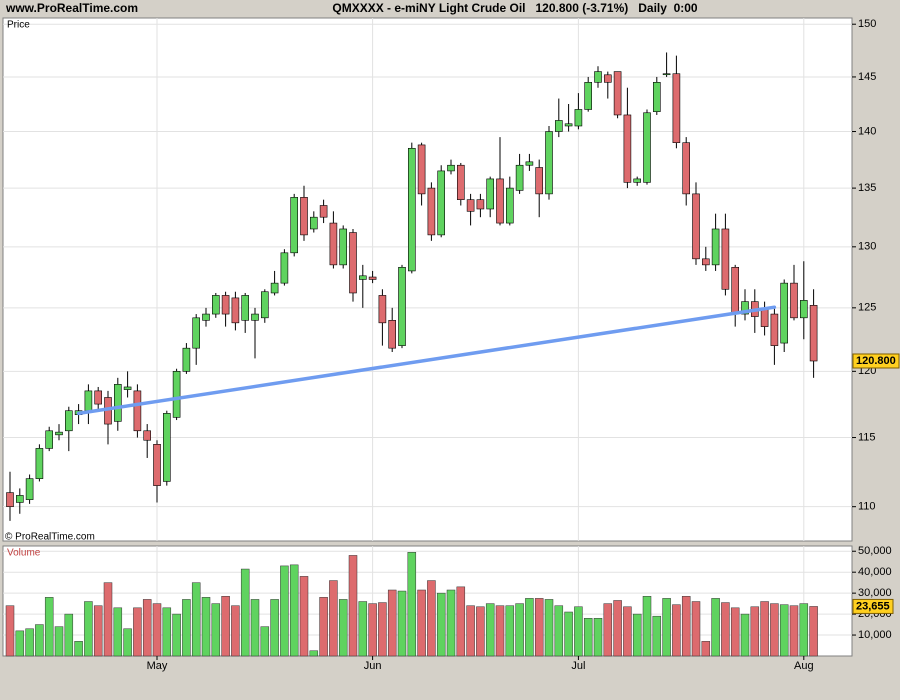 This screenshot has height=700, width=900. What do you see at coordinates (71, 8) in the screenshot?
I see `site: www.ProRealTime.com` at bounding box center [71, 8].